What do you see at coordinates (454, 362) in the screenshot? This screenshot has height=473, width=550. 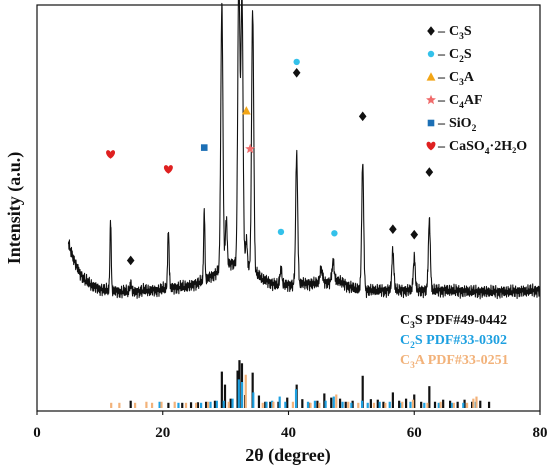 I see `pdf-label-c3a: C3A PDF#33-0251` at bounding box center [454, 362].